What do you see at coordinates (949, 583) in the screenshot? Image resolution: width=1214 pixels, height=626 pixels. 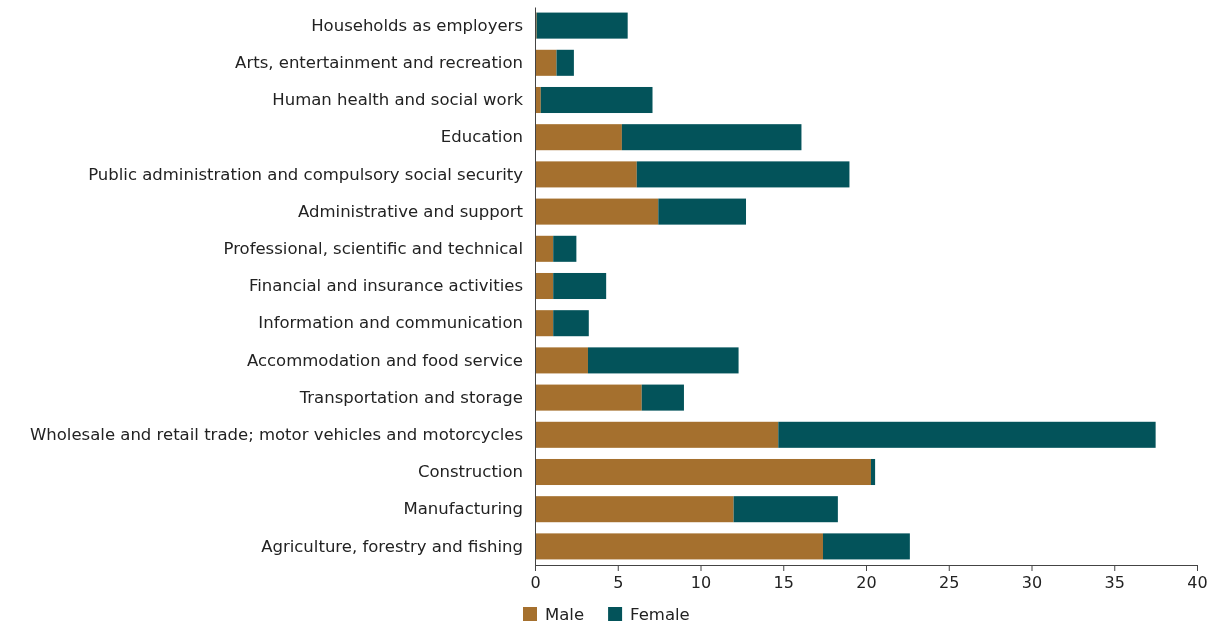 I see `x-tick-label: 25` at bounding box center [949, 583].